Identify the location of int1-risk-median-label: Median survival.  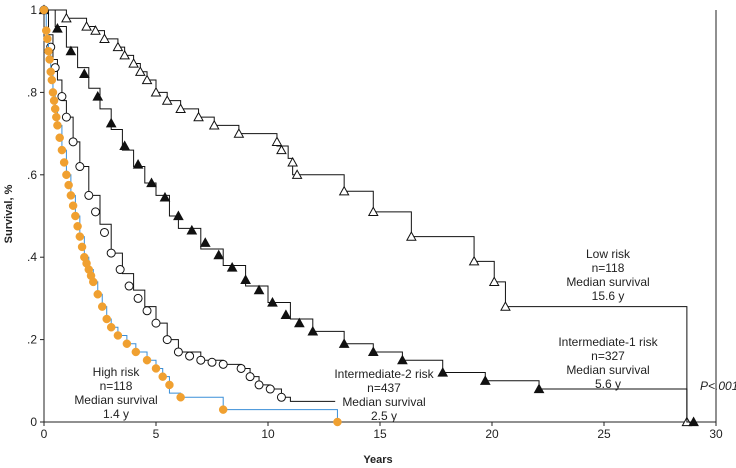
(607, 370).